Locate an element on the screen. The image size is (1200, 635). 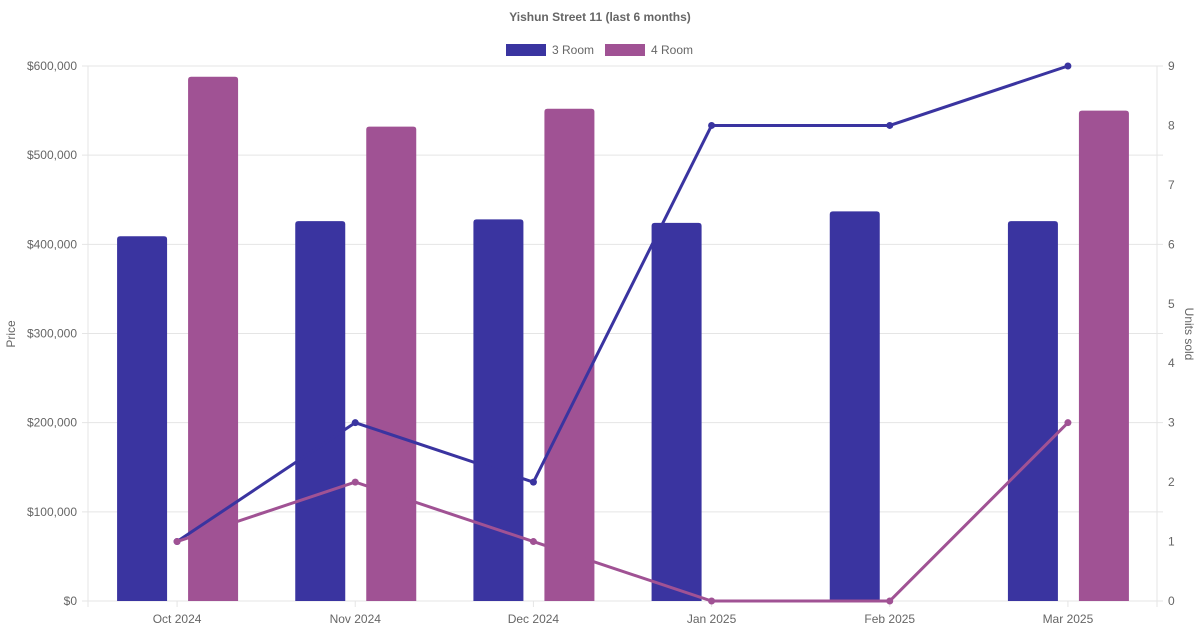
legend-swatch-4-room is located at coordinates (625, 50).